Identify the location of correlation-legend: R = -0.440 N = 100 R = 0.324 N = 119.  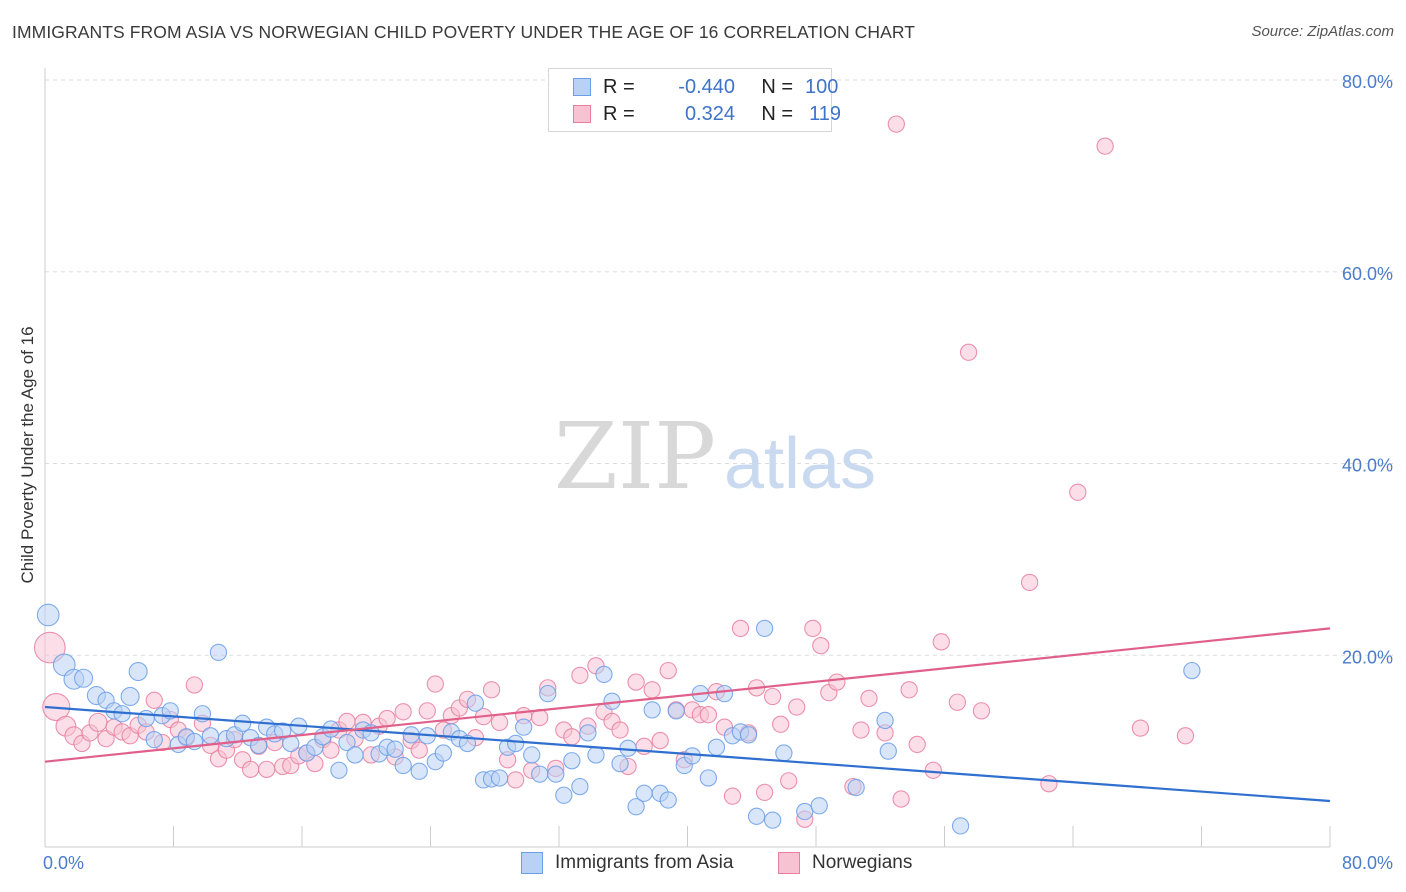
(694, 100).